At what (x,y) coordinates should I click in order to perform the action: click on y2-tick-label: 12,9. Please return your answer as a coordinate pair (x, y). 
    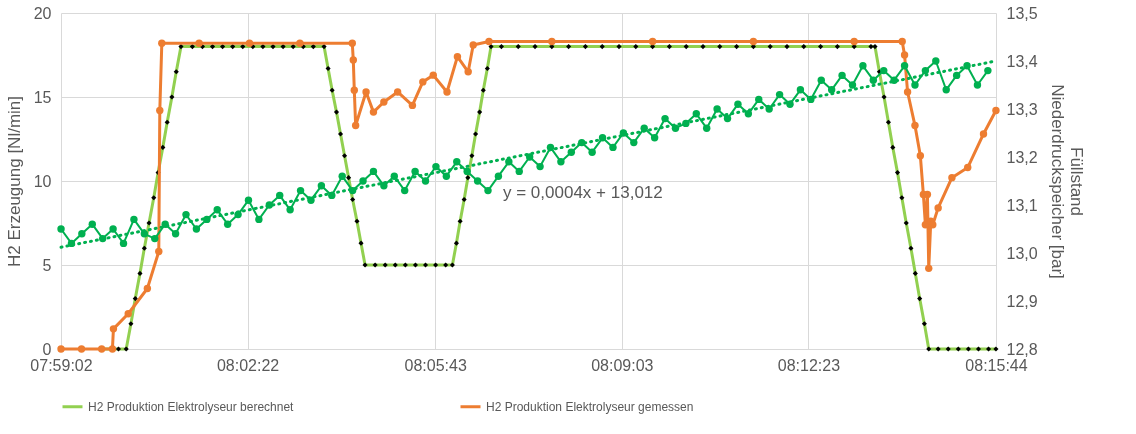
    Looking at the image, I should click on (1022, 301).